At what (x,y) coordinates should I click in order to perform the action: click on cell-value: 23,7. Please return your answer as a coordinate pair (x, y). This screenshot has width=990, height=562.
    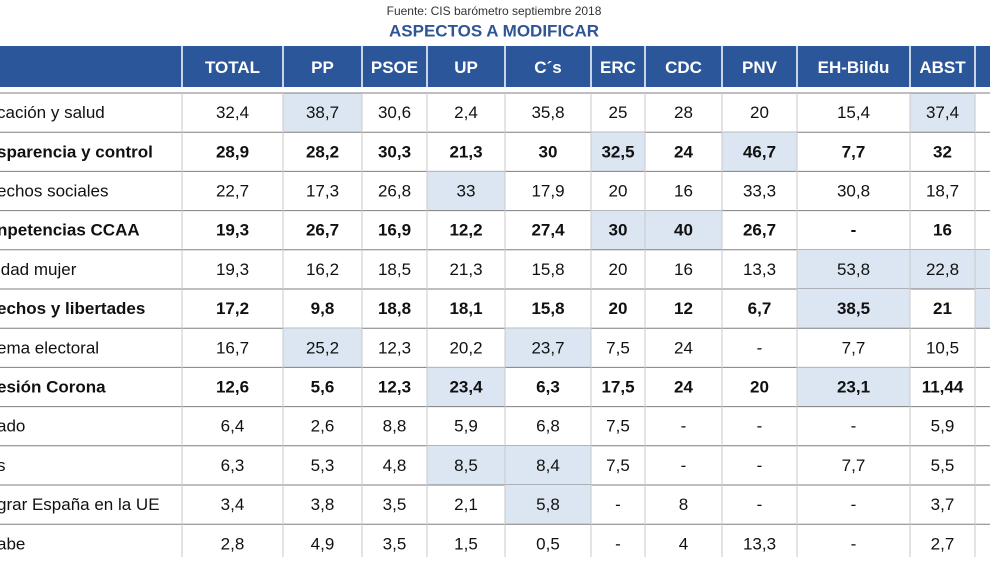
    Looking at the image, I should click on (547, 347).